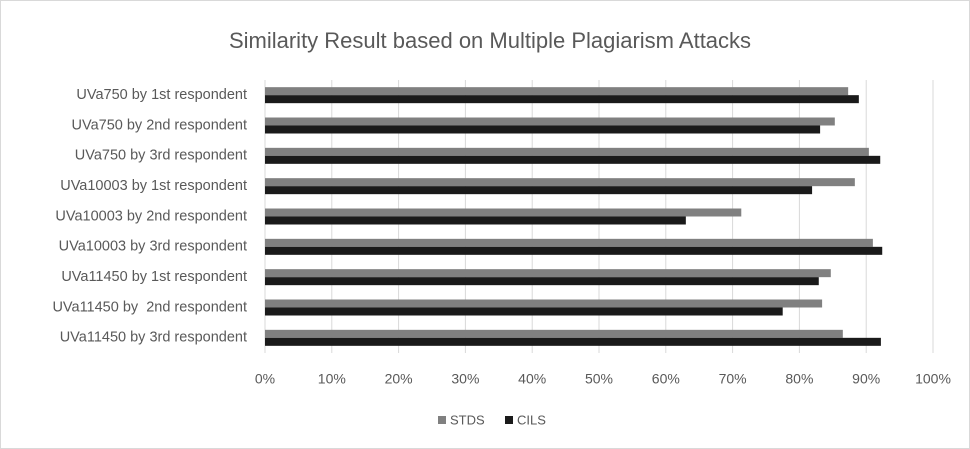  Describe the element at coordinates (153, 186) in the screenshot. I see `y-tick-label: UVa10003 by 1st respondent` at that location.